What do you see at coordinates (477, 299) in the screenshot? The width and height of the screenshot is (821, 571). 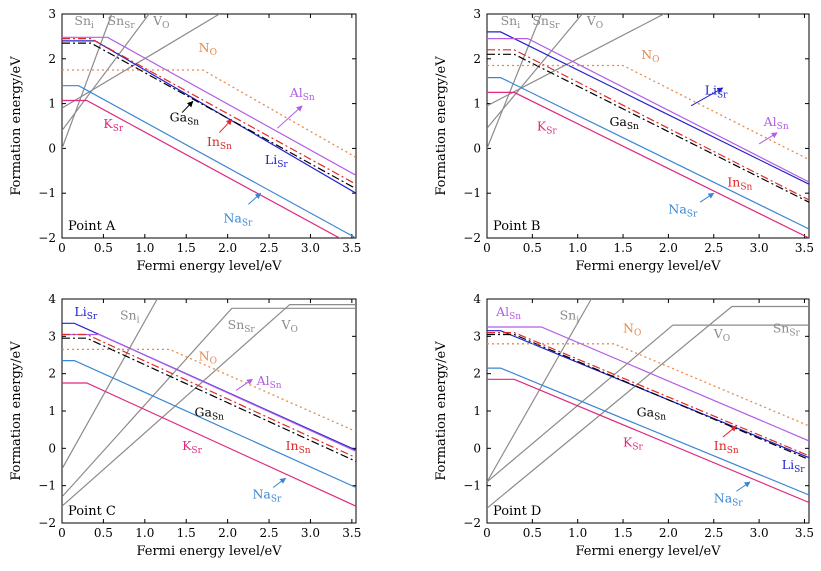 I see `y-tick-label: 4` at bounding box center [477, 299].